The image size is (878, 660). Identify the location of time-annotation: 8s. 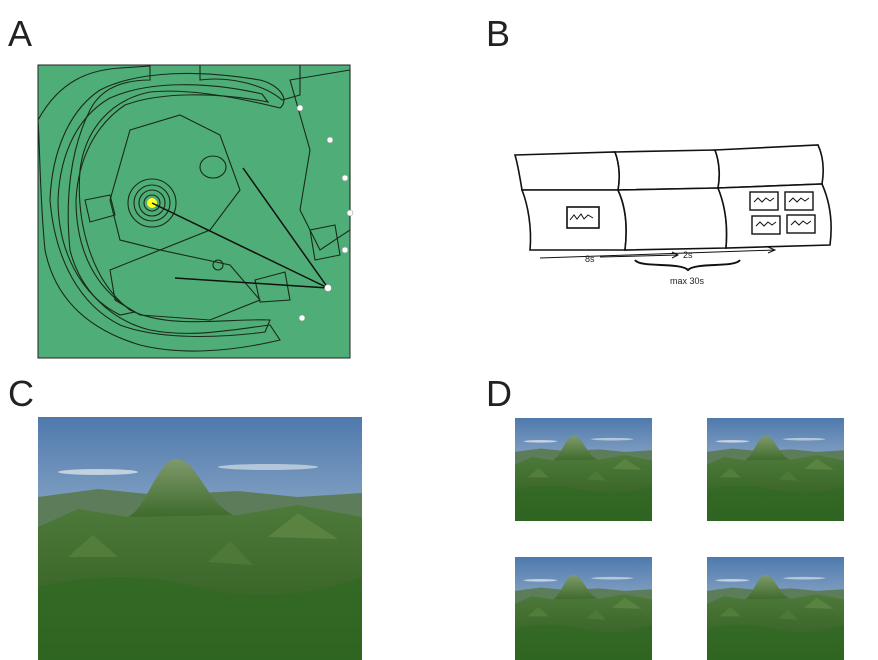
(590, 259).